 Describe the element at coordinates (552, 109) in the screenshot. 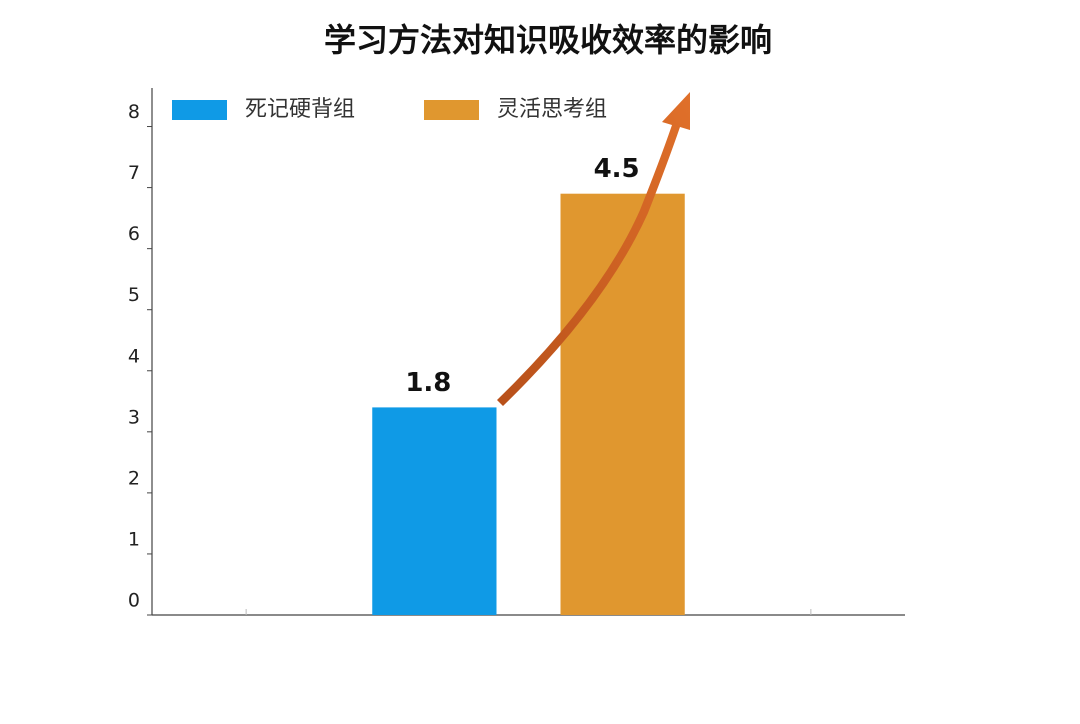

I see `legend-label: 灵活思考组` at that location.